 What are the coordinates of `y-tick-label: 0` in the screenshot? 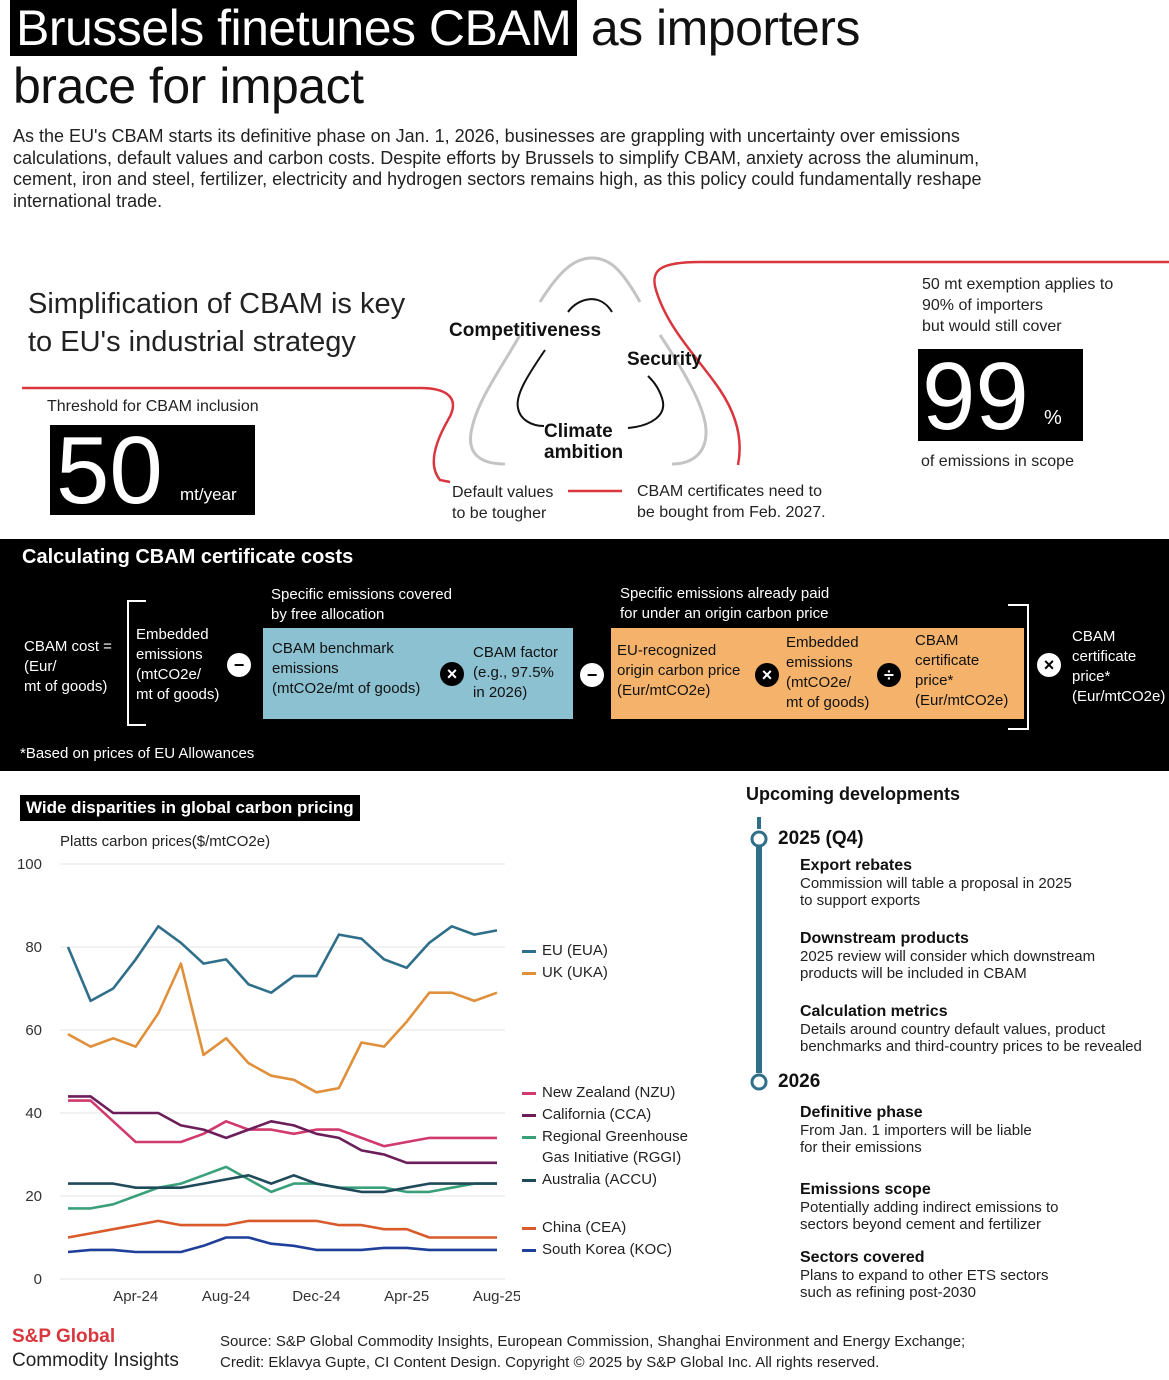 It's located at (38, 1279).